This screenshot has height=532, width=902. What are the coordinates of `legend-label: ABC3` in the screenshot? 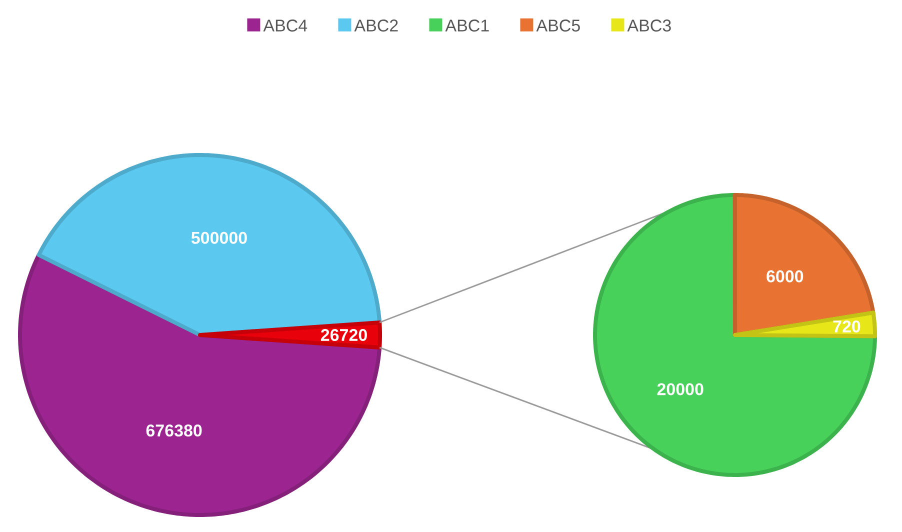 It's located at (649, 26).